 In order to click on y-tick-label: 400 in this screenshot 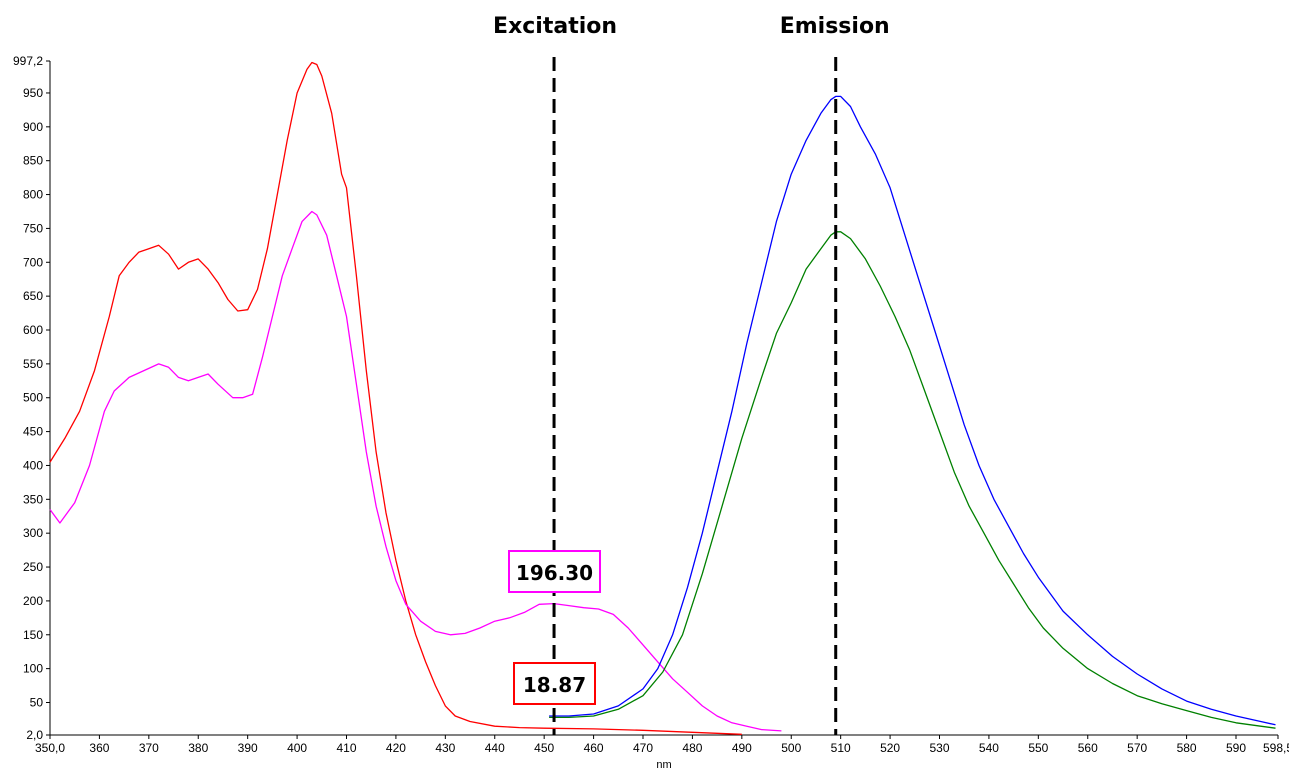, I will do `click(33, 465)`.